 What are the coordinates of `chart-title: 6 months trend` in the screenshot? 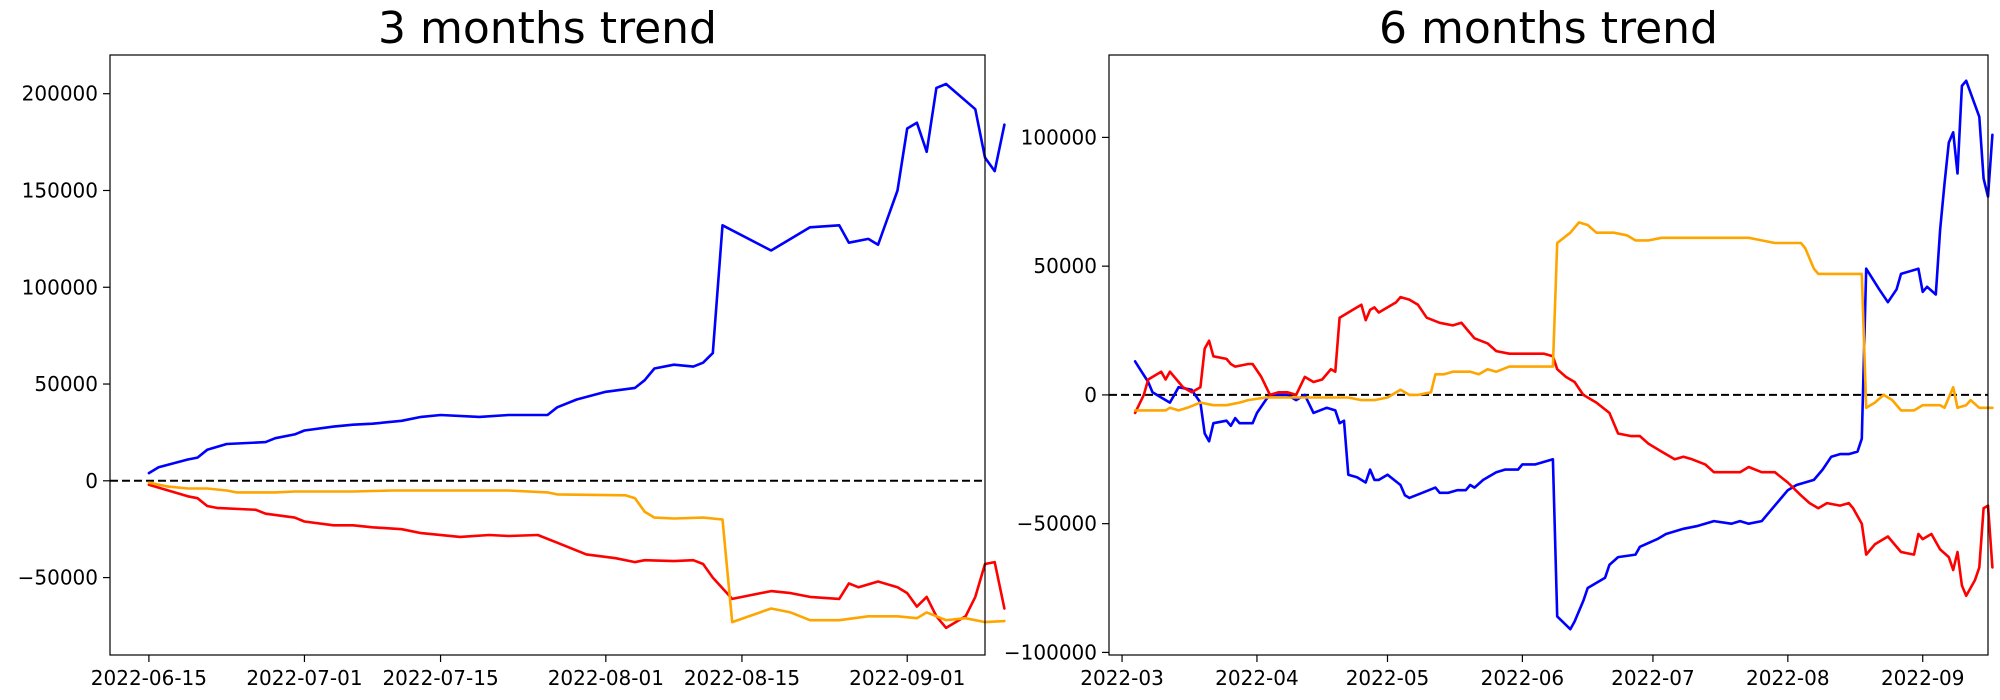 It's located at (1548, 28).